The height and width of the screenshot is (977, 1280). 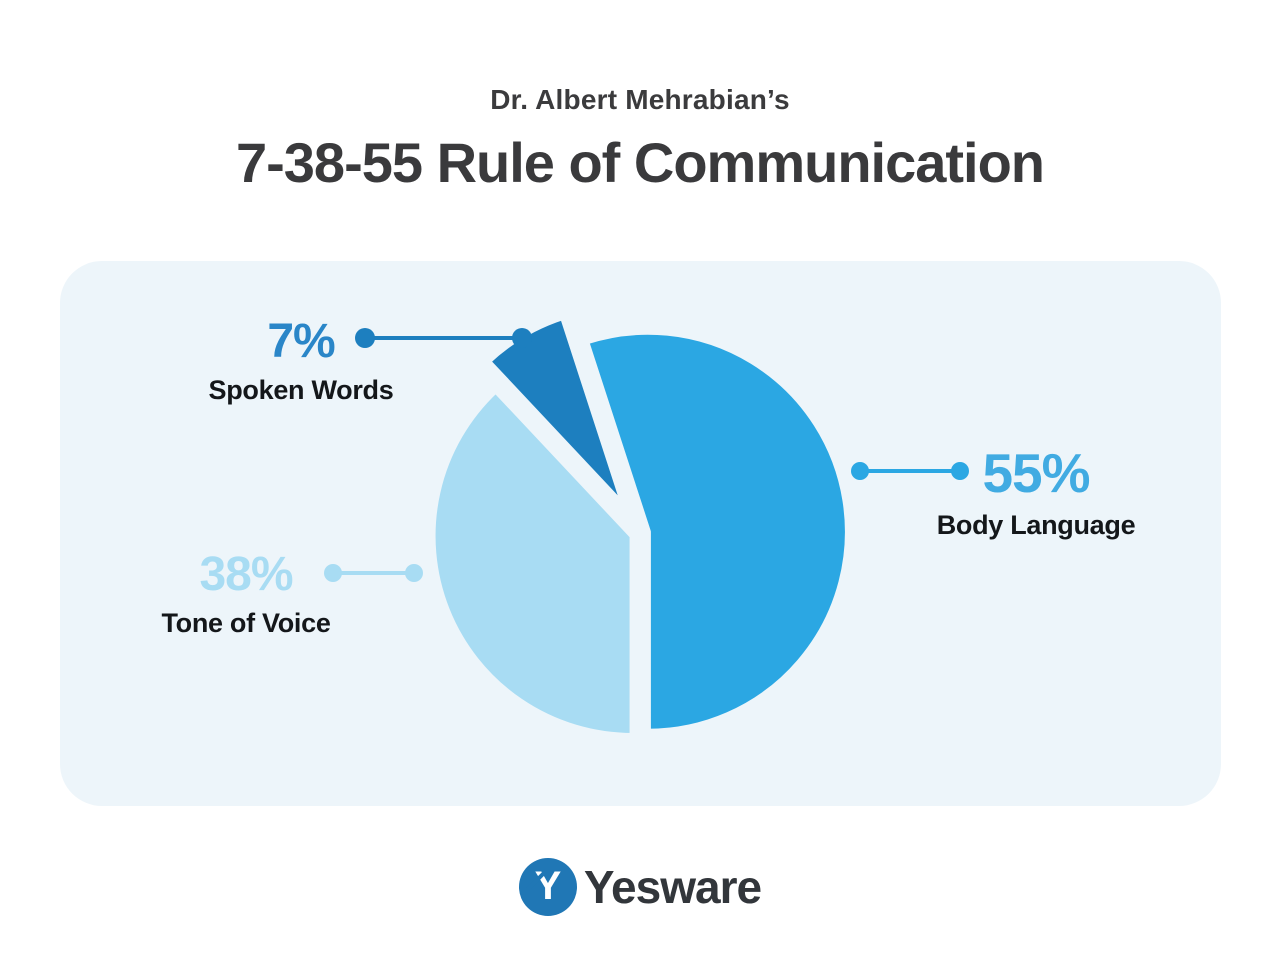 I want to click on callout-tone-of-voice: 38% Tone of Voice, so click(x=246, y=595).